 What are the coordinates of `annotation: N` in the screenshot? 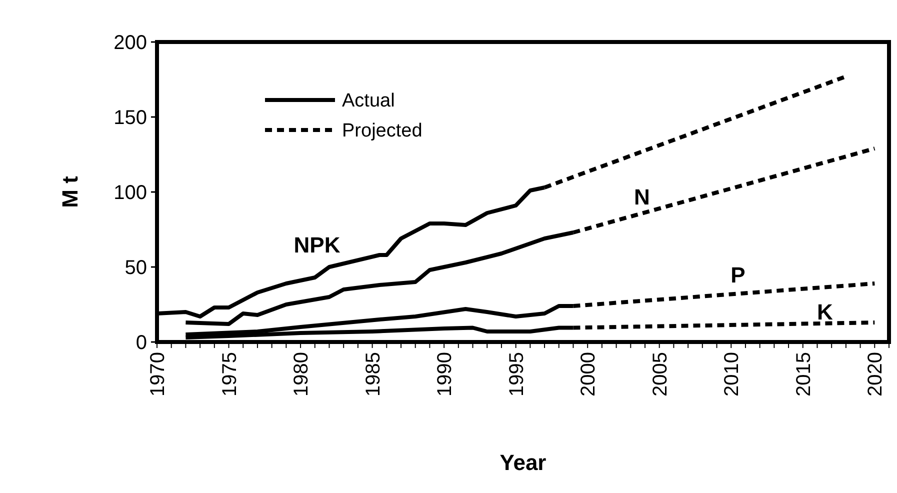 It's located at (642, 197).